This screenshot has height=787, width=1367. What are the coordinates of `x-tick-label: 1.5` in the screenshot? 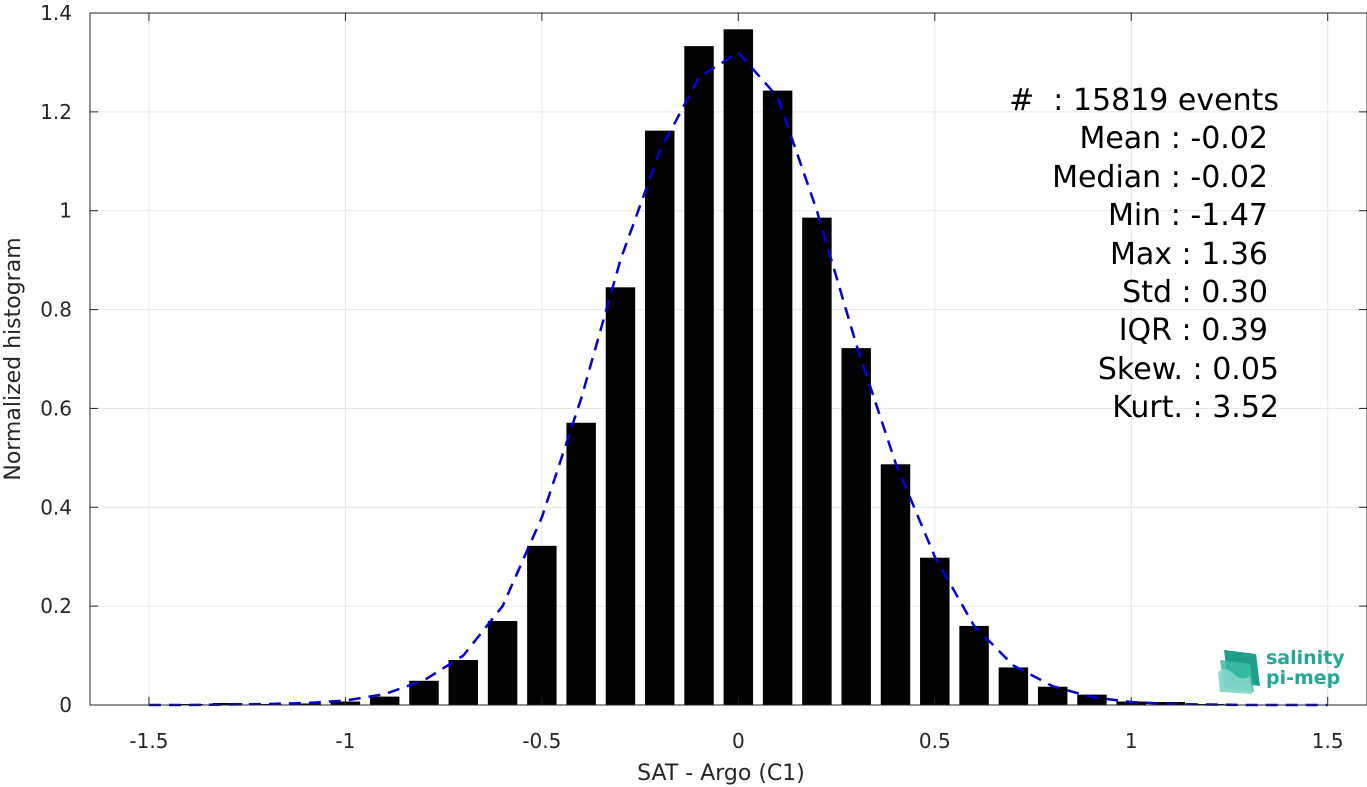 It's located at (1328, 741).